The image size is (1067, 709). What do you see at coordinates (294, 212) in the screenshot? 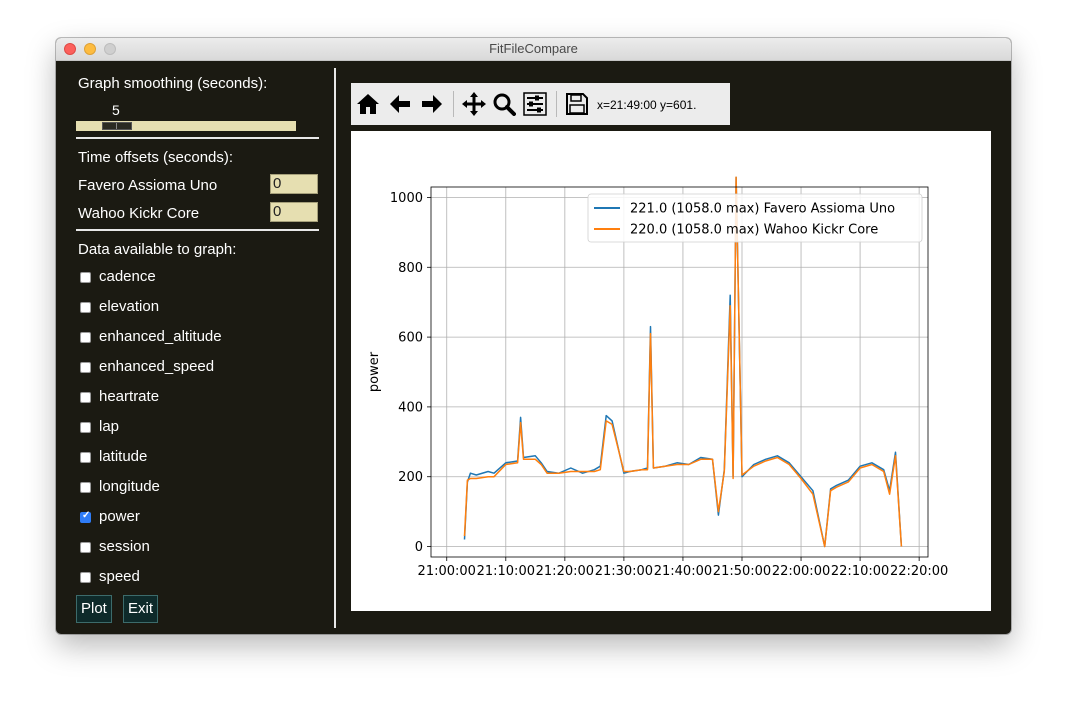
I see `wahoo-offset-input: 0` at bounding box center [294, 212].